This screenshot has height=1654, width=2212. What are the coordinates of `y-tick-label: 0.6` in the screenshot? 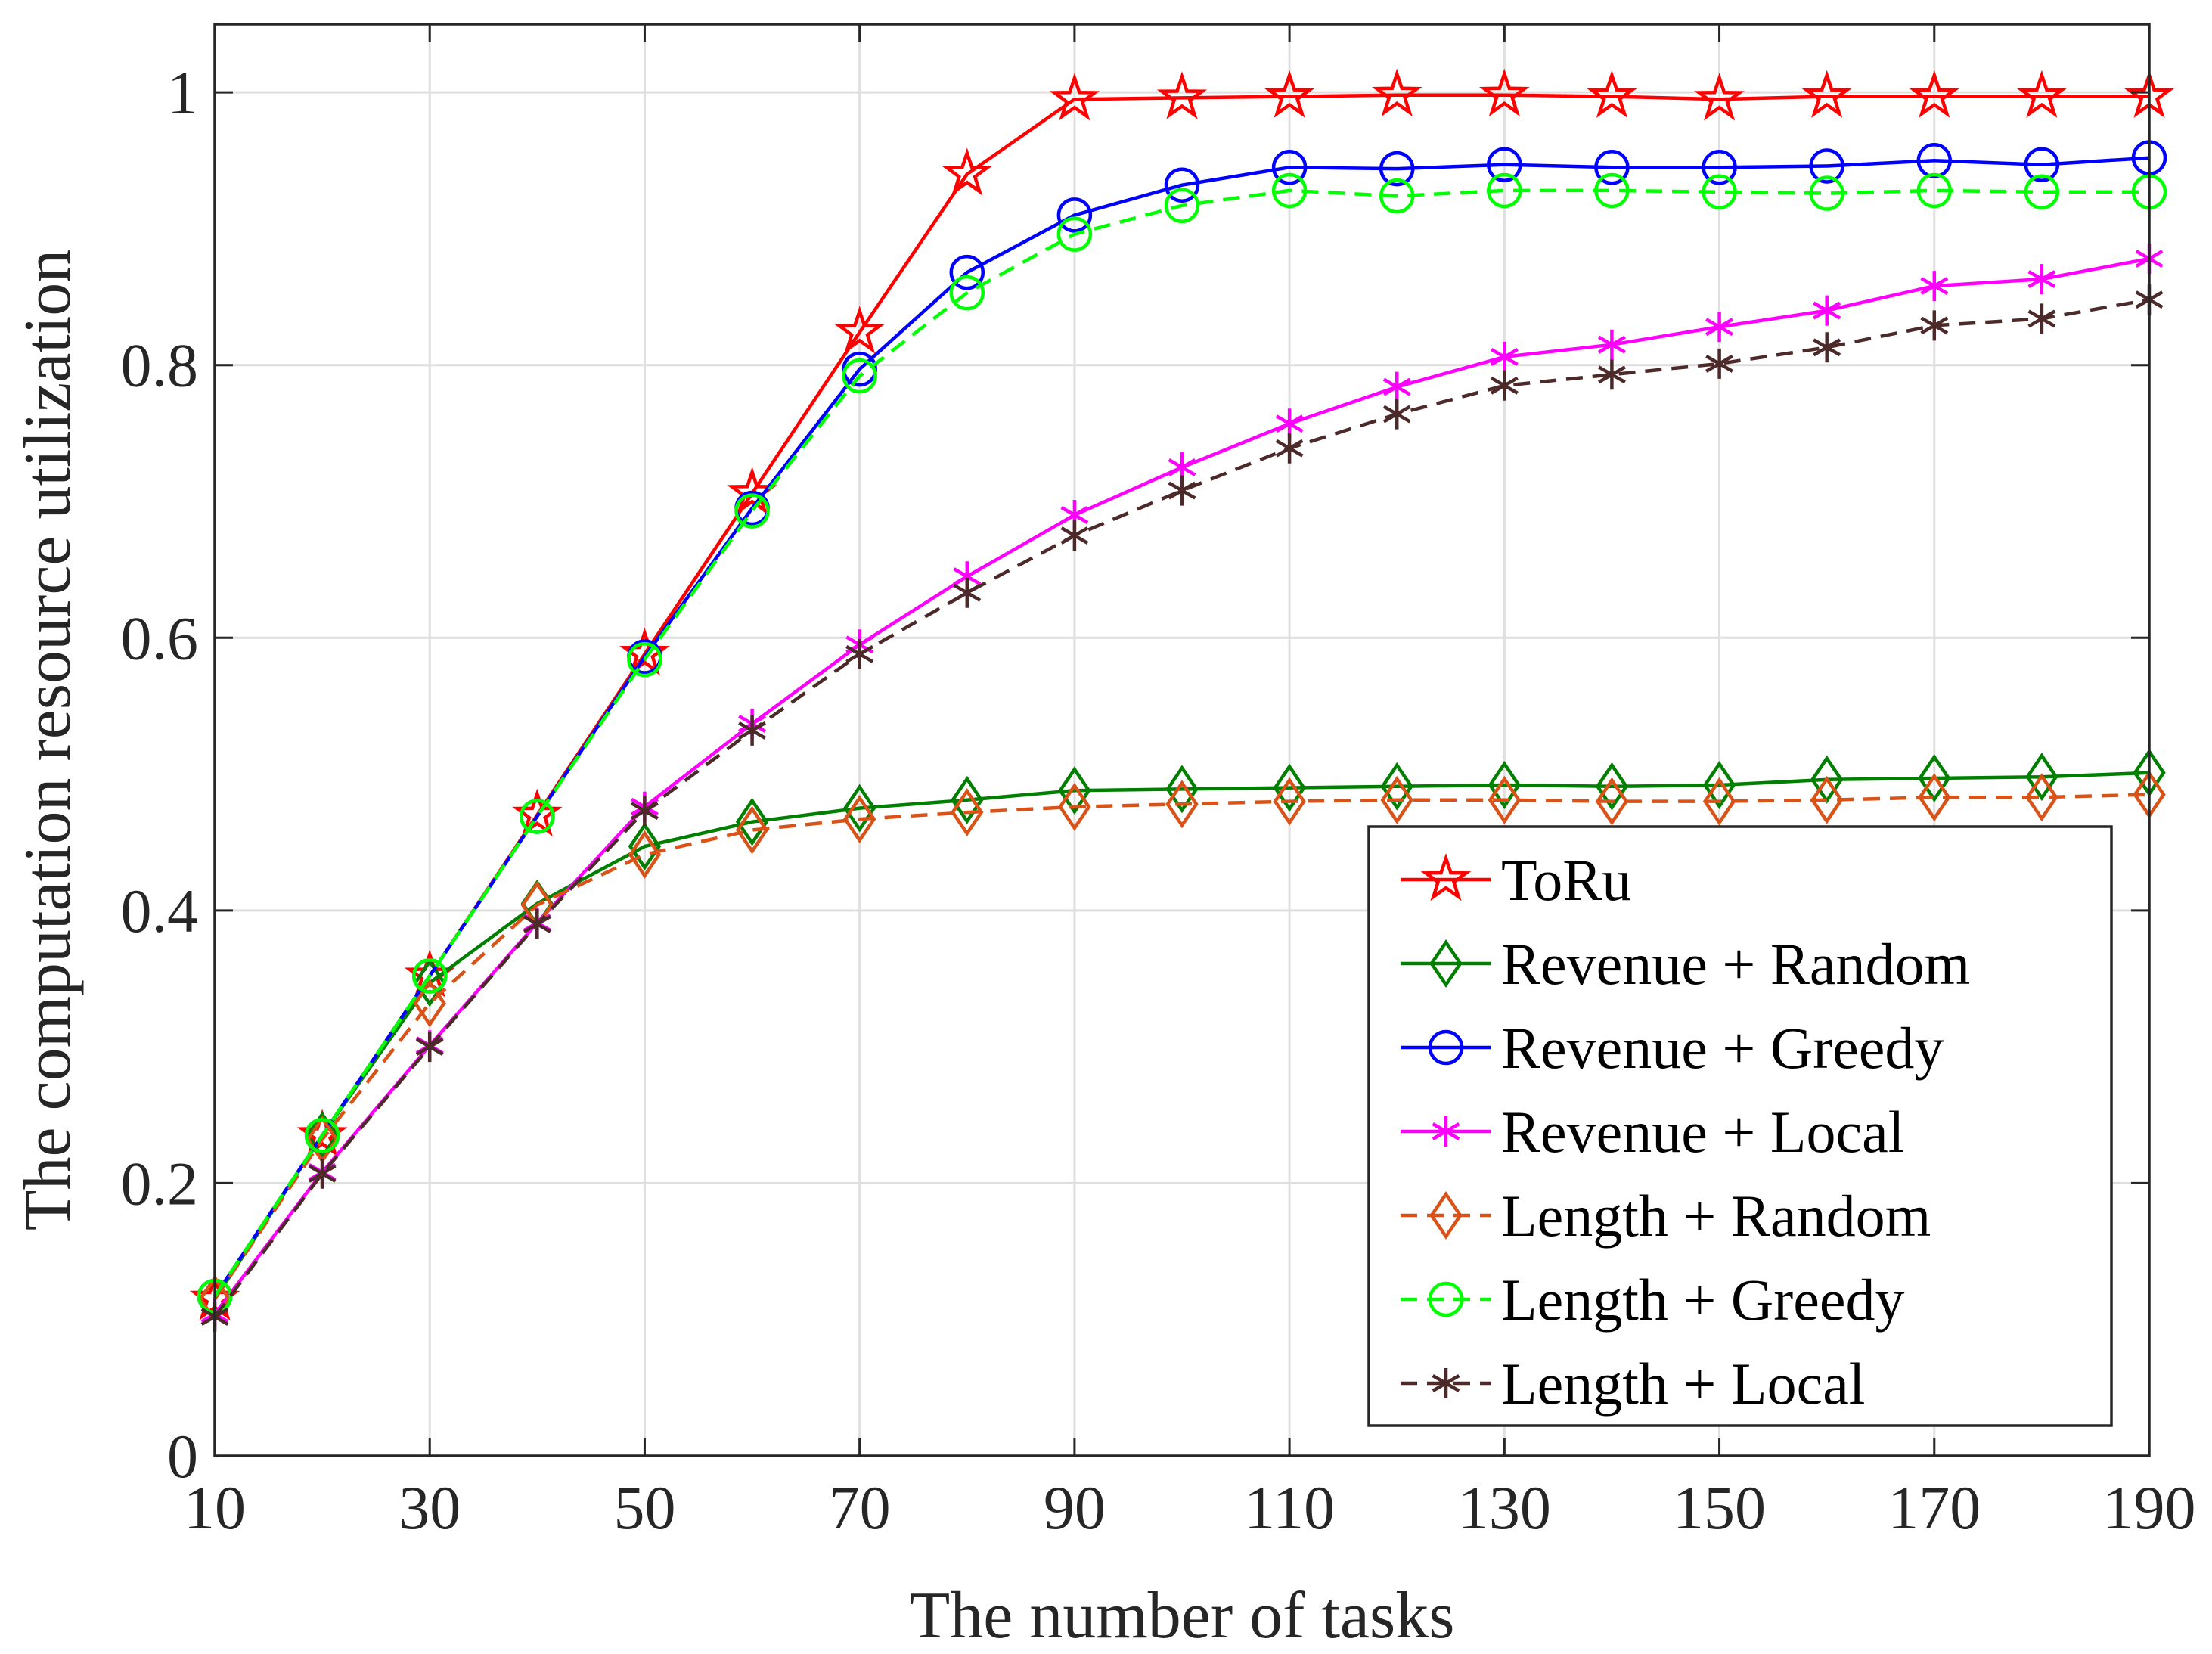 It's located at (160, 638).